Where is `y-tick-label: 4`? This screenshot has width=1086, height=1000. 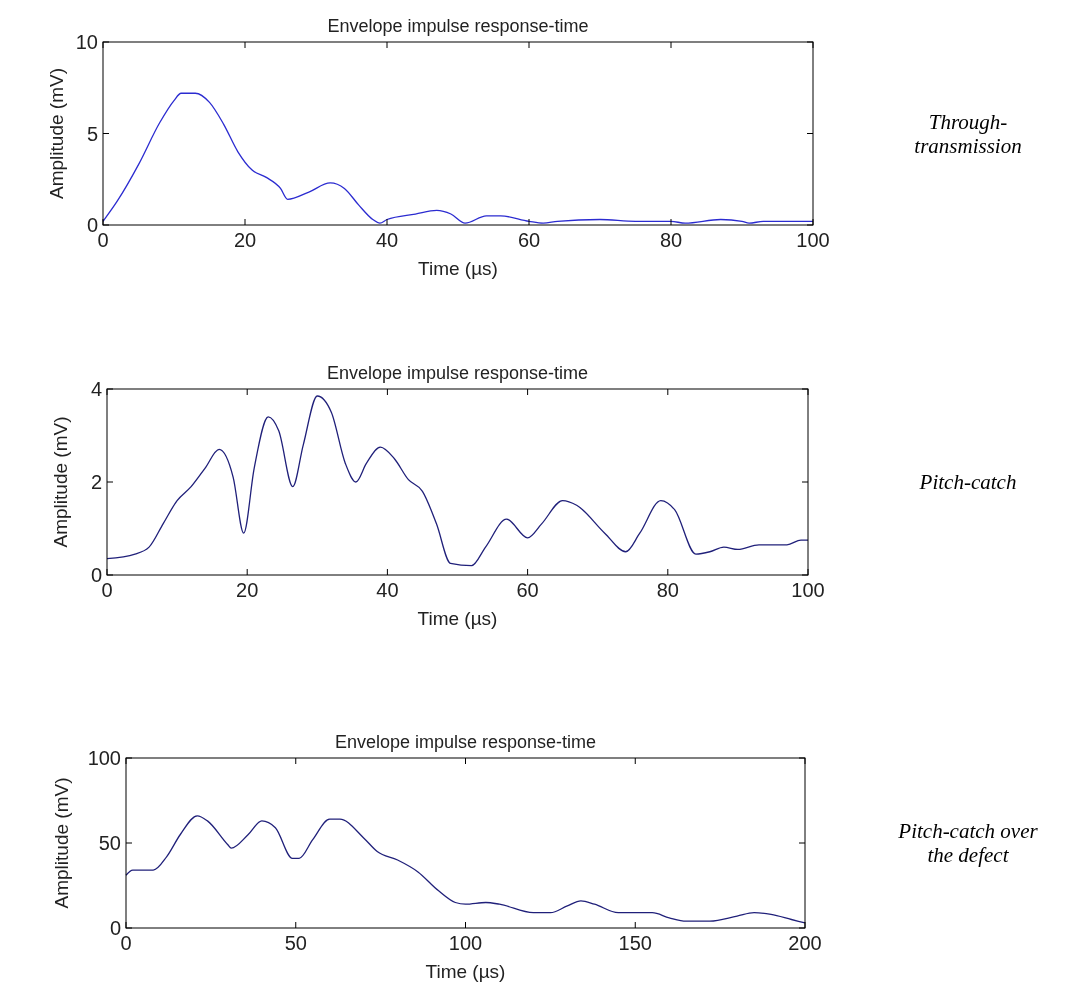 y-tick-label: 4 is located at coordinates (96, 389).